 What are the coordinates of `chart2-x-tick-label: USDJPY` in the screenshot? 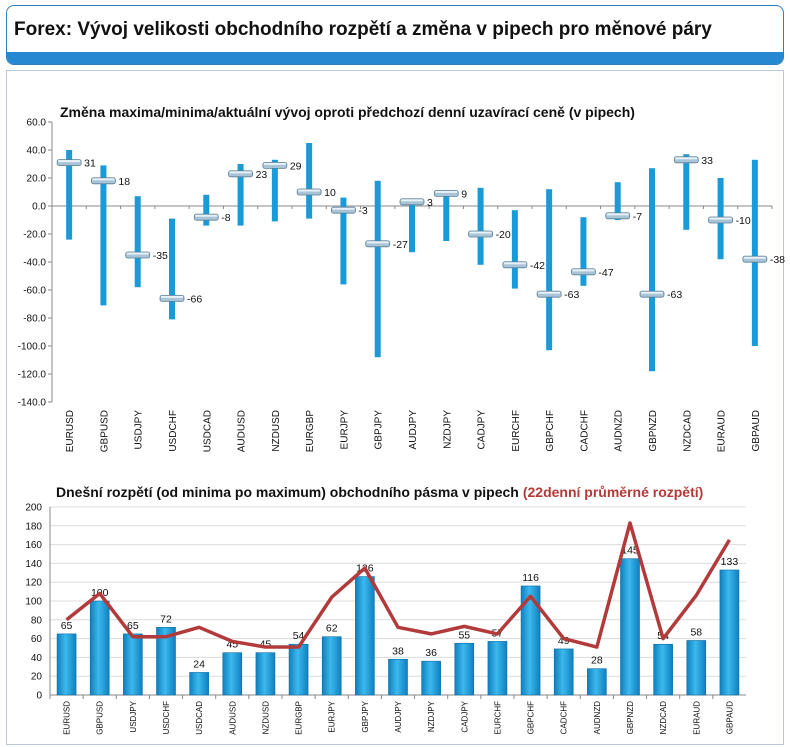 It's located at (133, 716).